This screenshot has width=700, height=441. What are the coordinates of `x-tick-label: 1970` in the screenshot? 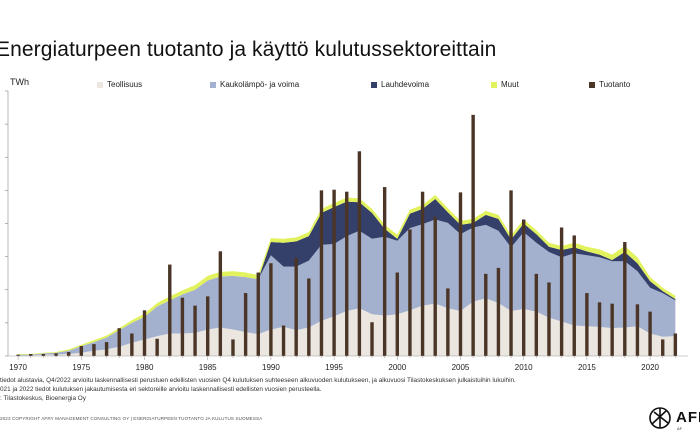 It's located at (18, 367).